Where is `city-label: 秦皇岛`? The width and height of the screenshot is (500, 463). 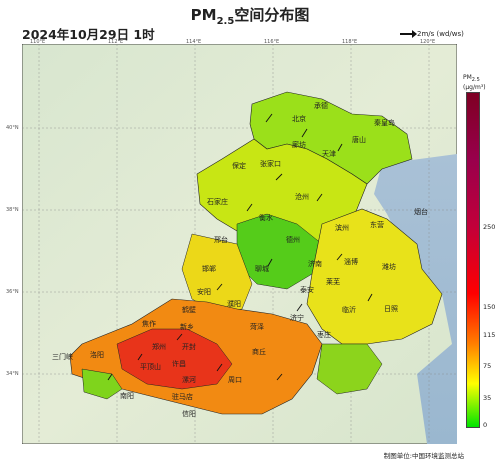 city-label: 秦皇岛 is located at coordinates (384, 122).